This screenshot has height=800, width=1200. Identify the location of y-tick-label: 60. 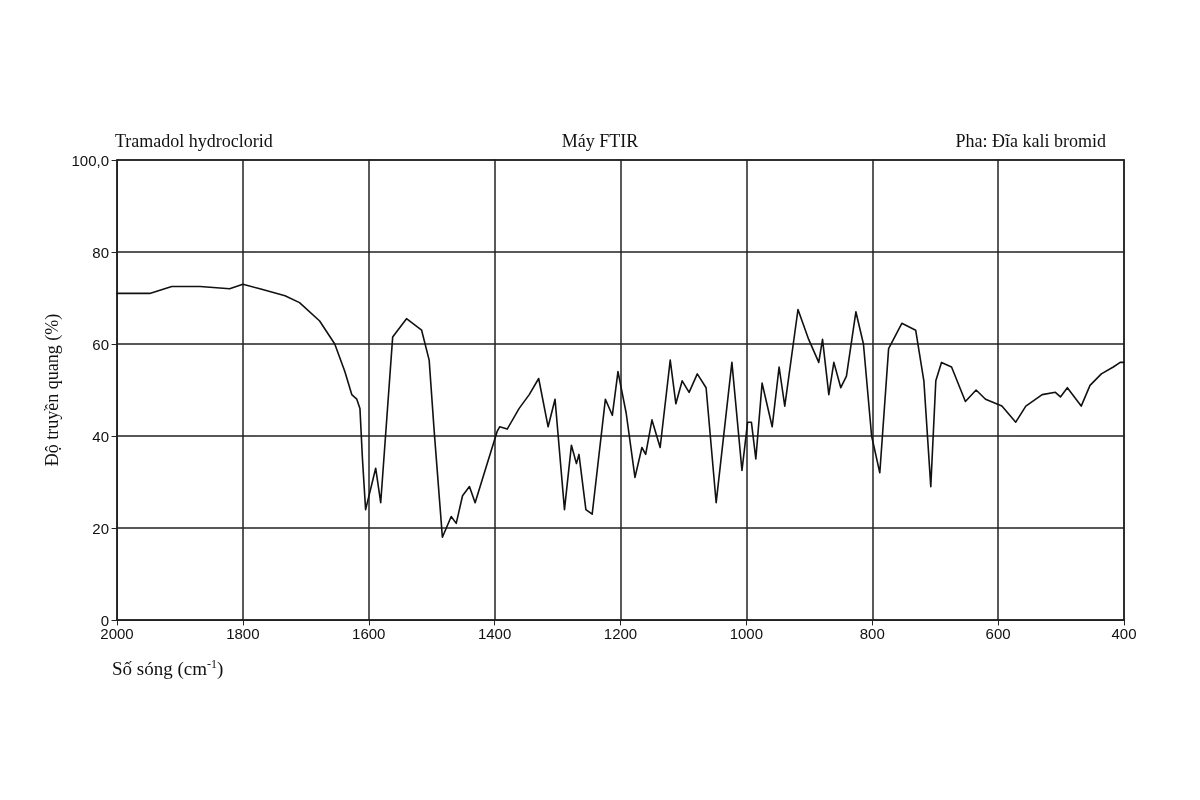
(100, 344).